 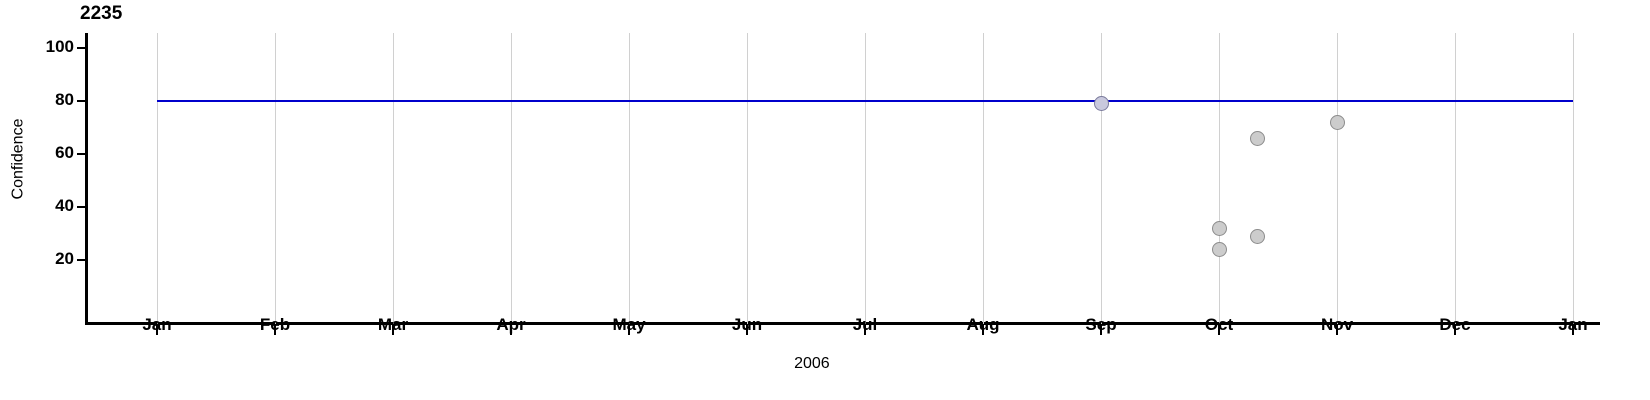 I want to click on y-tick-label-20: 20, so click(x=64, y=258).